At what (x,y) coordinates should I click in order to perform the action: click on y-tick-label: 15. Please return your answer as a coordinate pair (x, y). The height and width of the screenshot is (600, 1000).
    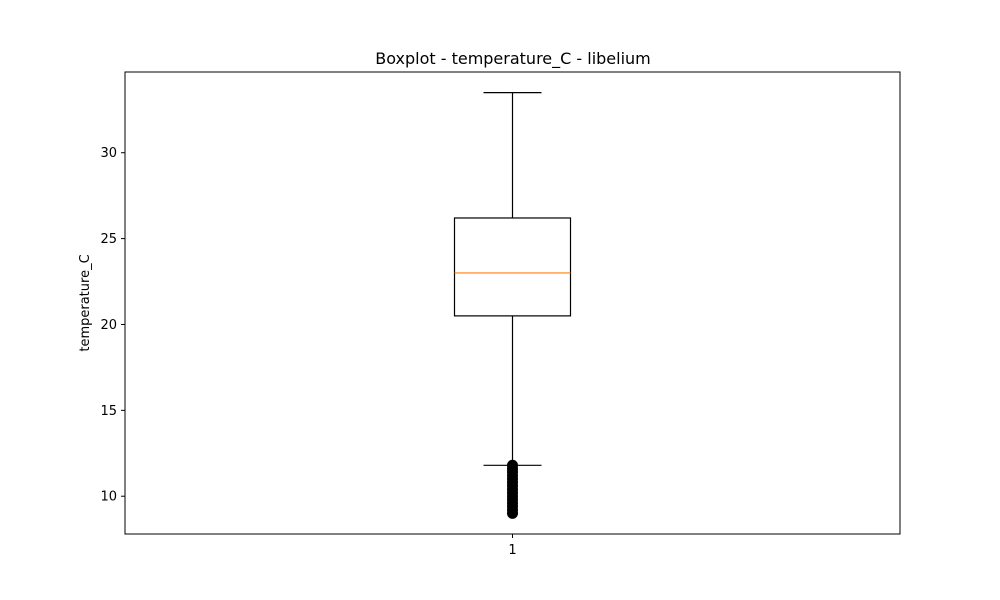
    Looking at the image, I should click on (108, 411).